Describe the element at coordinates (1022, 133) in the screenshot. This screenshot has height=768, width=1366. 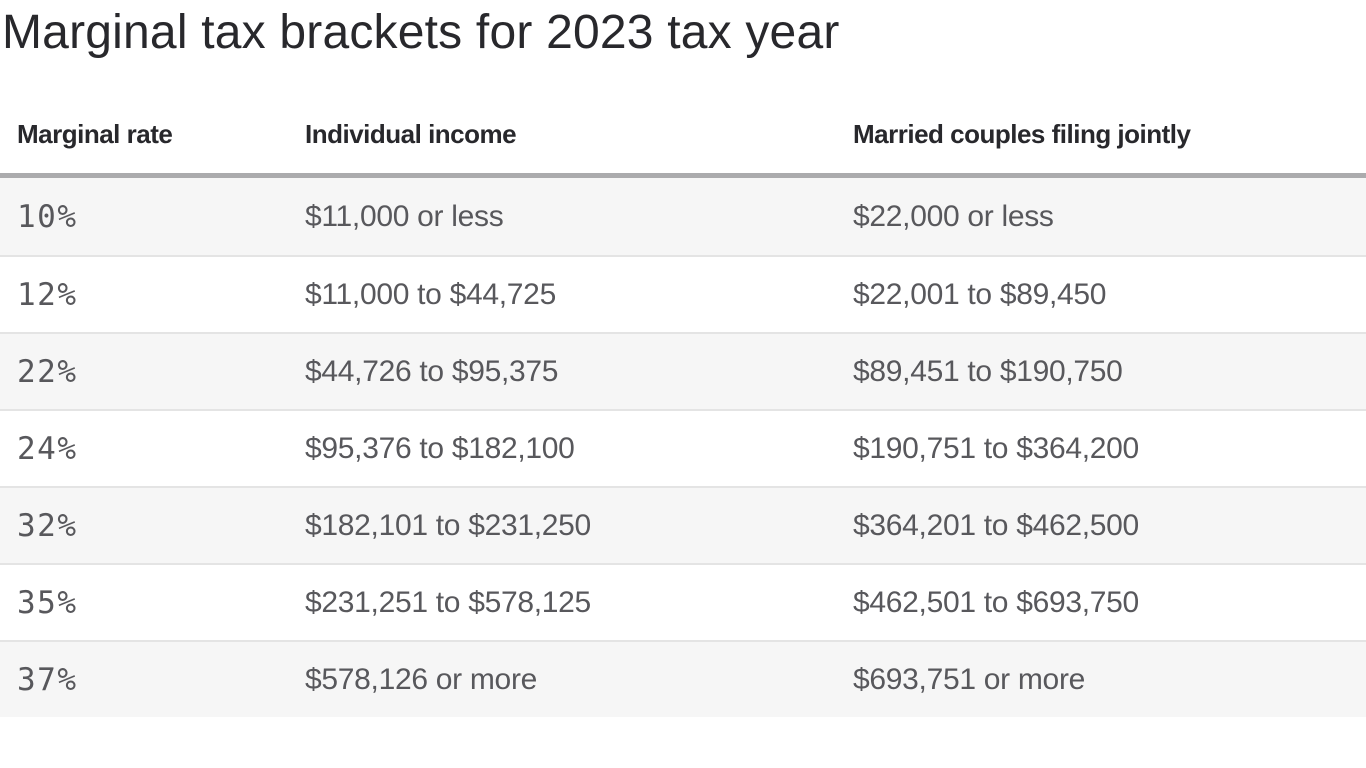
I see `header-married-couples: Married couples filing jointly` at that location.